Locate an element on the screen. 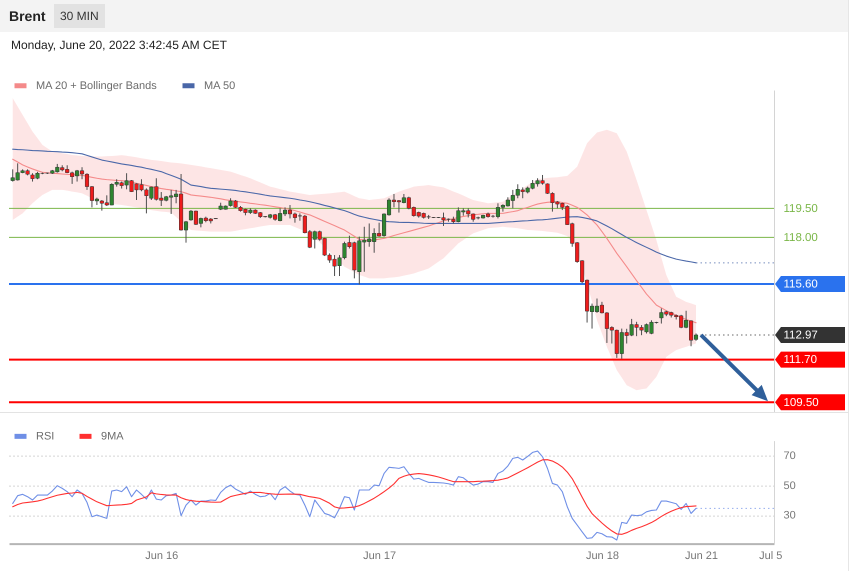 Image resolution: width=862 pixels, height=571 pixels. legend-label: RSI is located at coordinates (45, 436).